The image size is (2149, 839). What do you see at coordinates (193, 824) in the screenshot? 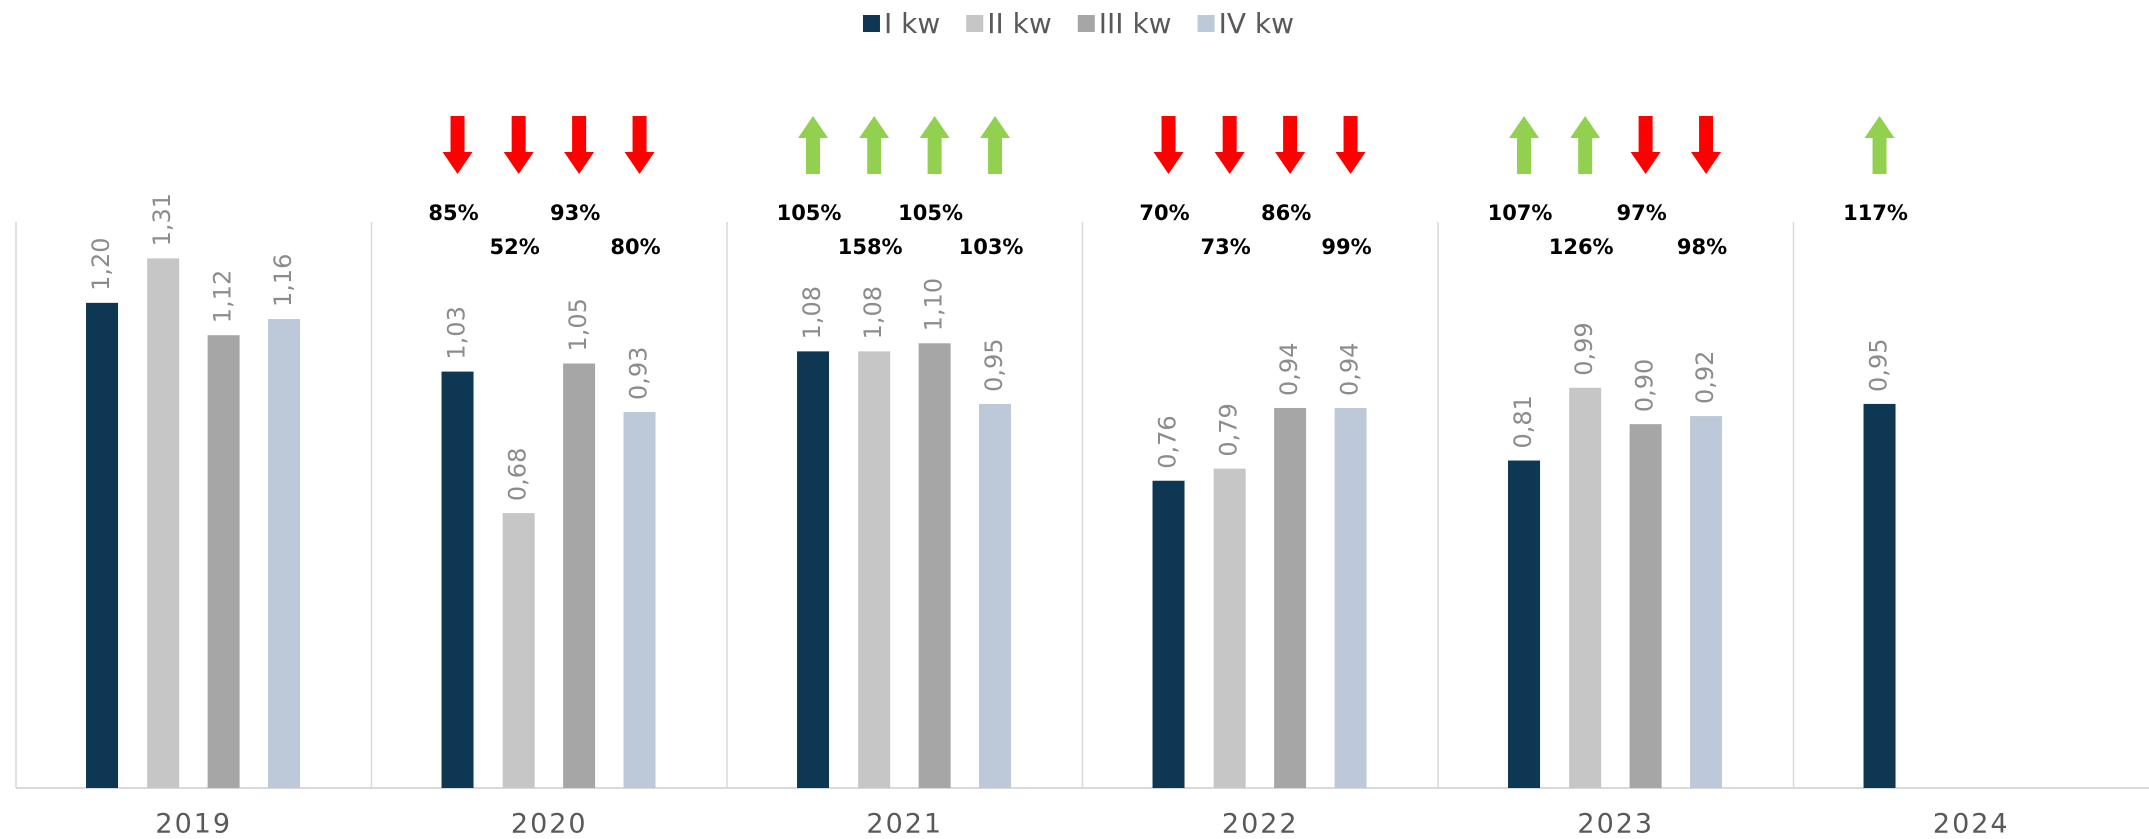
I see `x-tick-label: 2019` at bounding box center [193, 824].